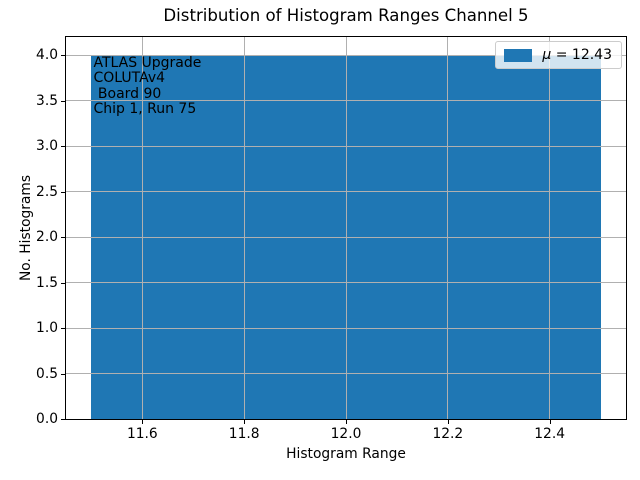  I want to click on annotation-line: Board 90, so click(127, 93).